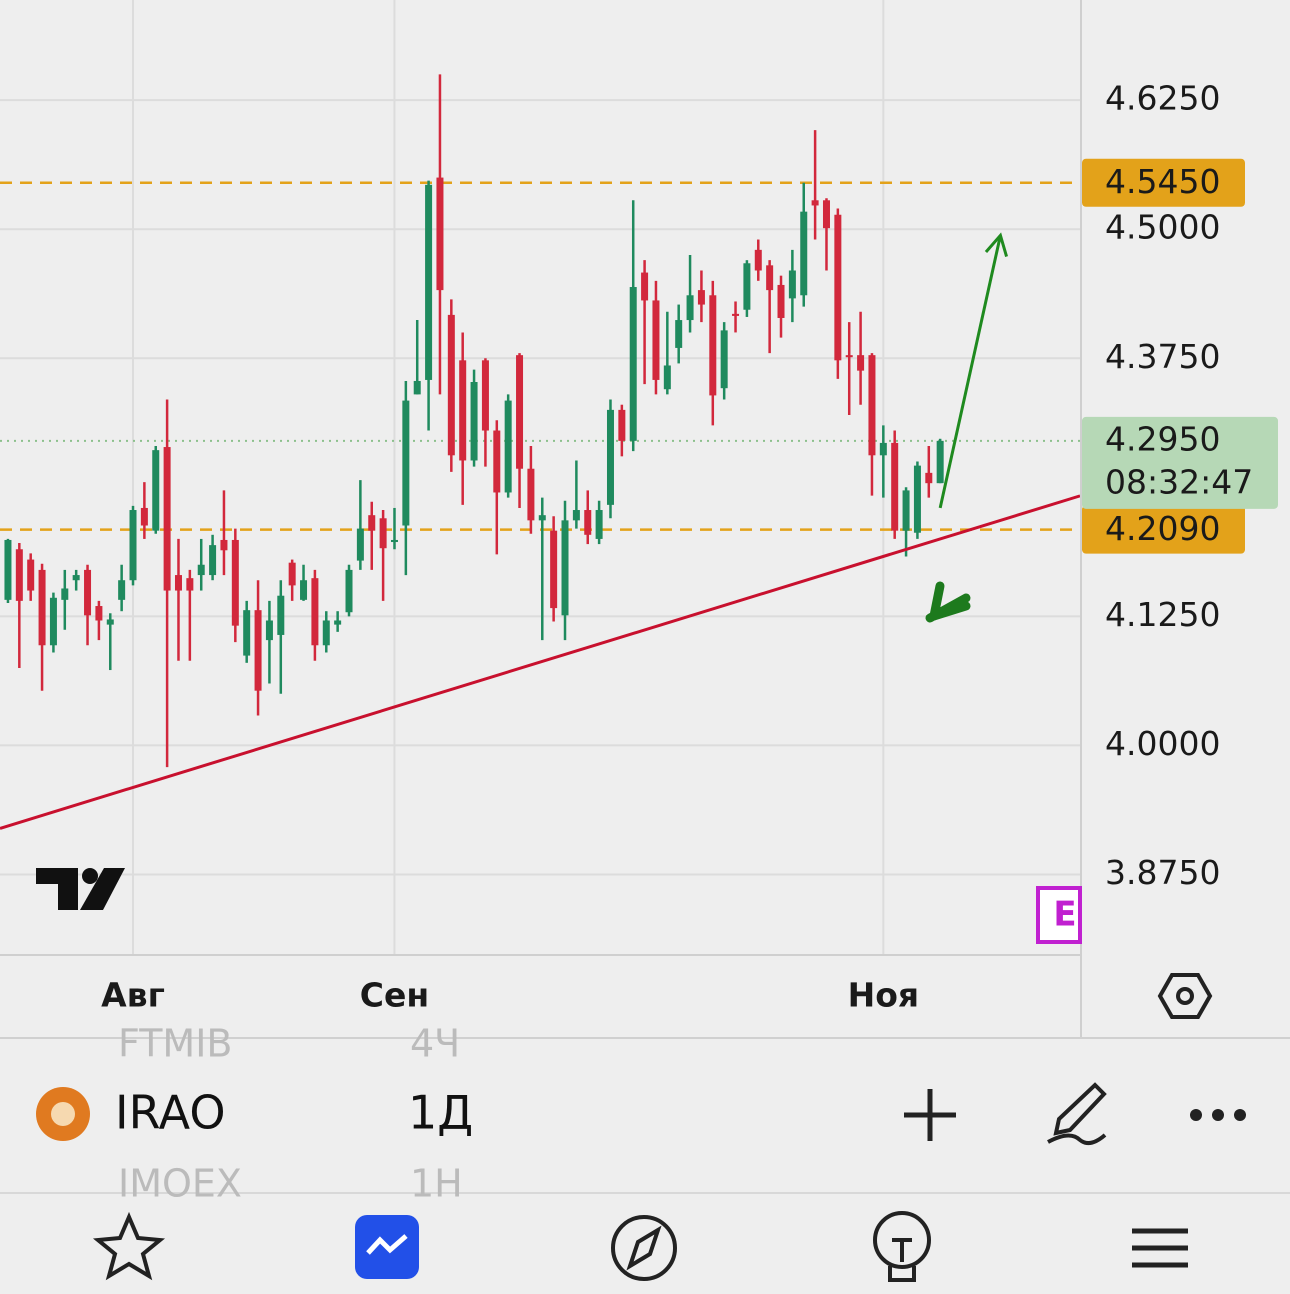  I want to click on x-tick-label: Сен, so click(394, 995).